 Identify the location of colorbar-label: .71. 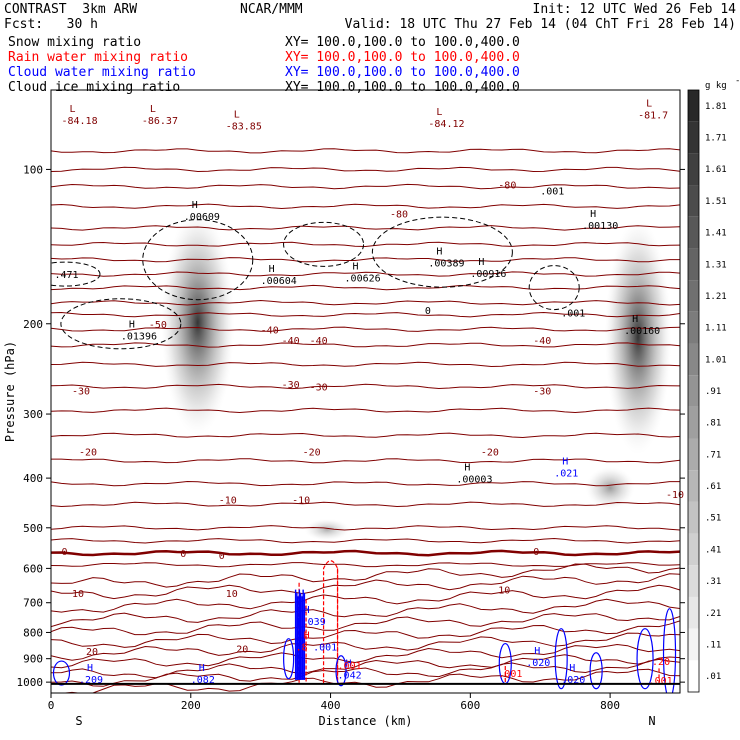
(713, 455).